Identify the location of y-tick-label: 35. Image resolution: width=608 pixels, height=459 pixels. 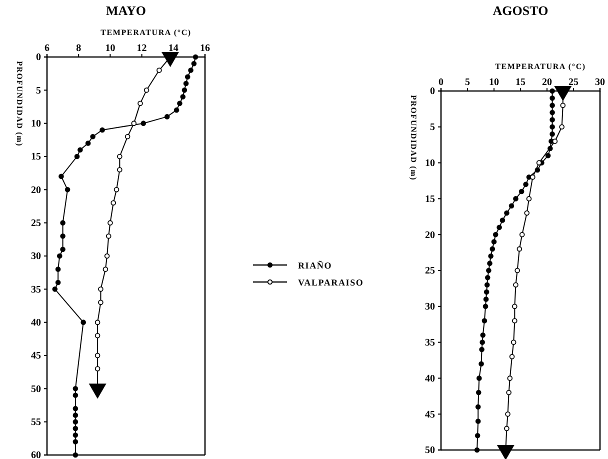
(430, 343).